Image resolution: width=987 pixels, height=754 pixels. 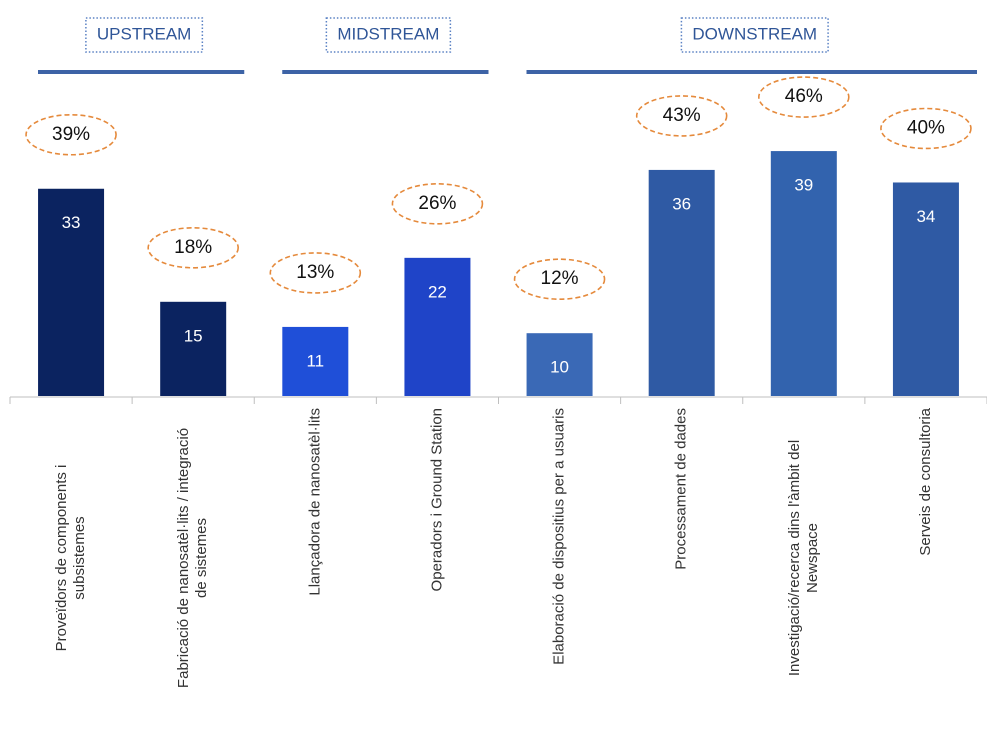 I want to click on group-label: MIDSTREAM, so click(x=388, y=33).